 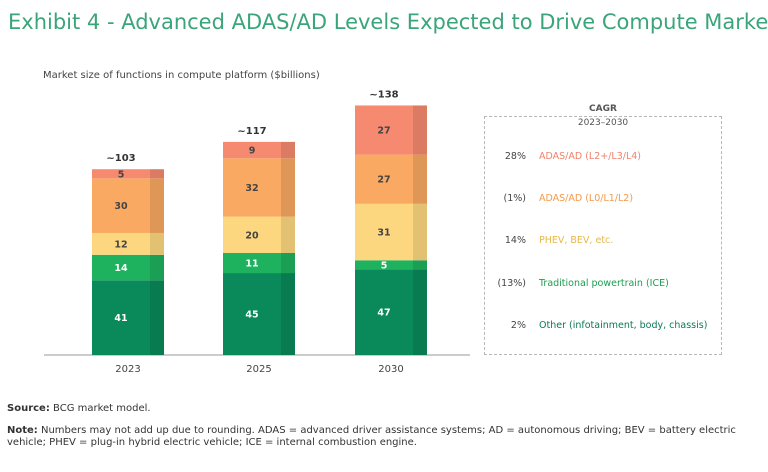 What do you see at coordinates (603, 109) in the screenshot?
I see `cagr-heading: CAGR` at bounding box center [603, 109].